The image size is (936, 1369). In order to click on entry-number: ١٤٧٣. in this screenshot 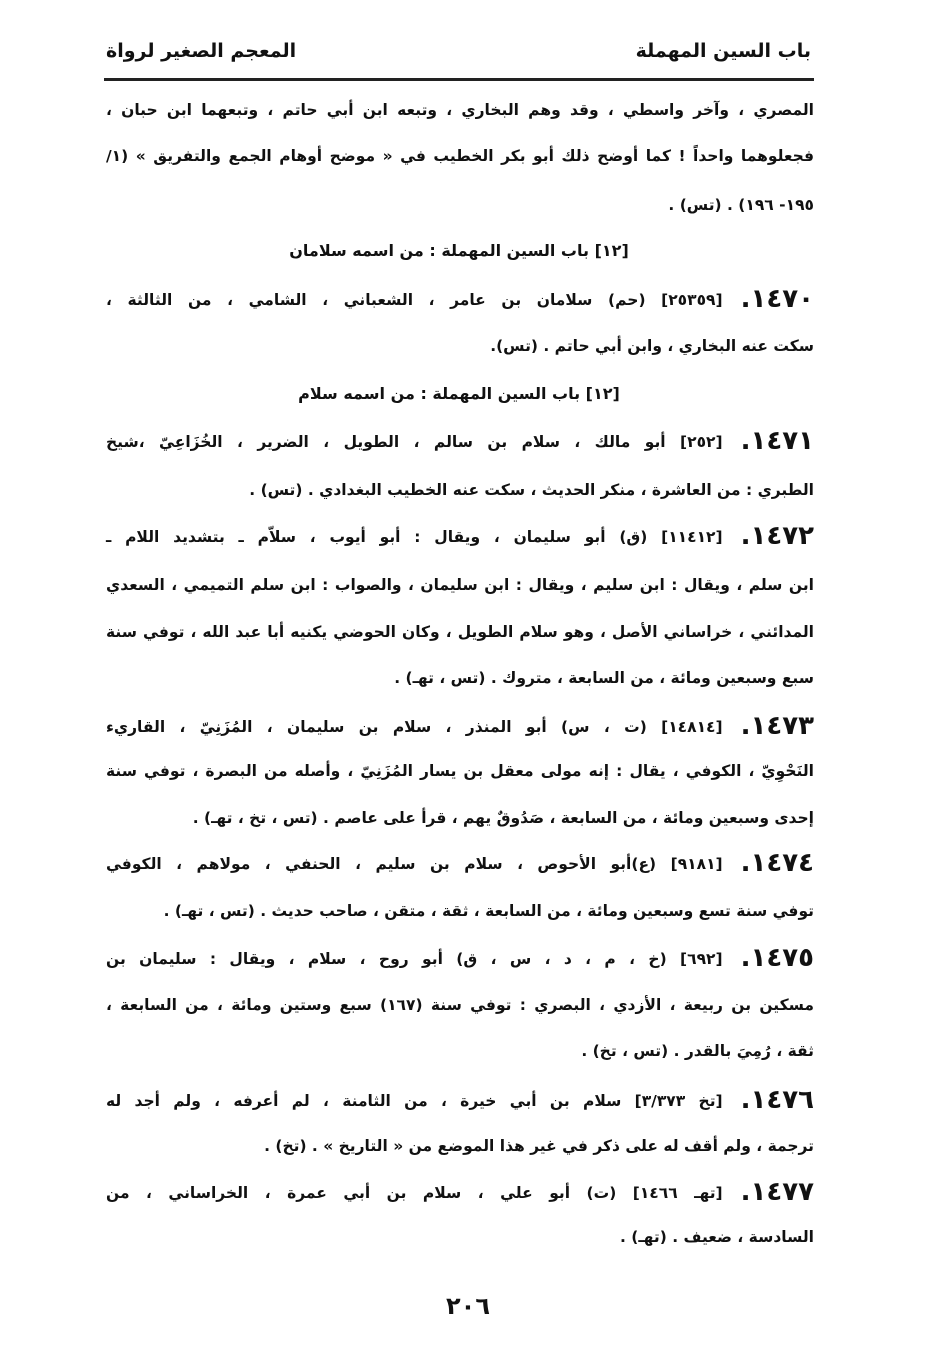, I will do `click(777, 726)`.